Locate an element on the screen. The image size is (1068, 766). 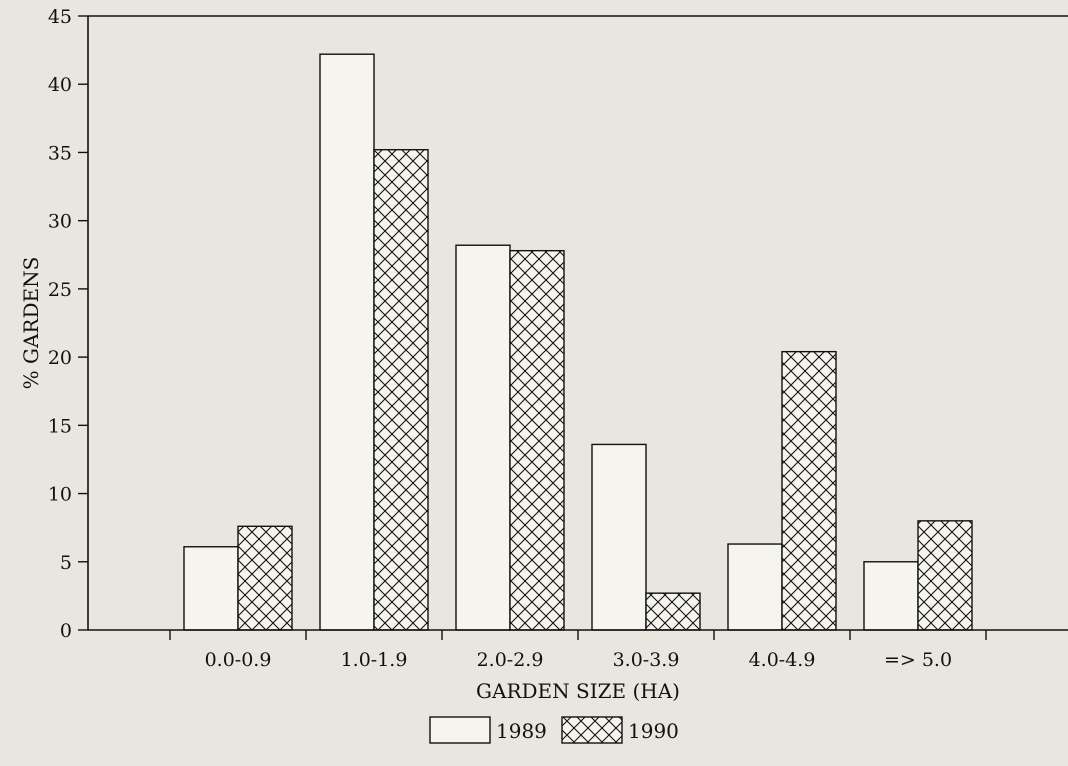
legend-label-1990: 1990 is located at coordinates (653, 731).